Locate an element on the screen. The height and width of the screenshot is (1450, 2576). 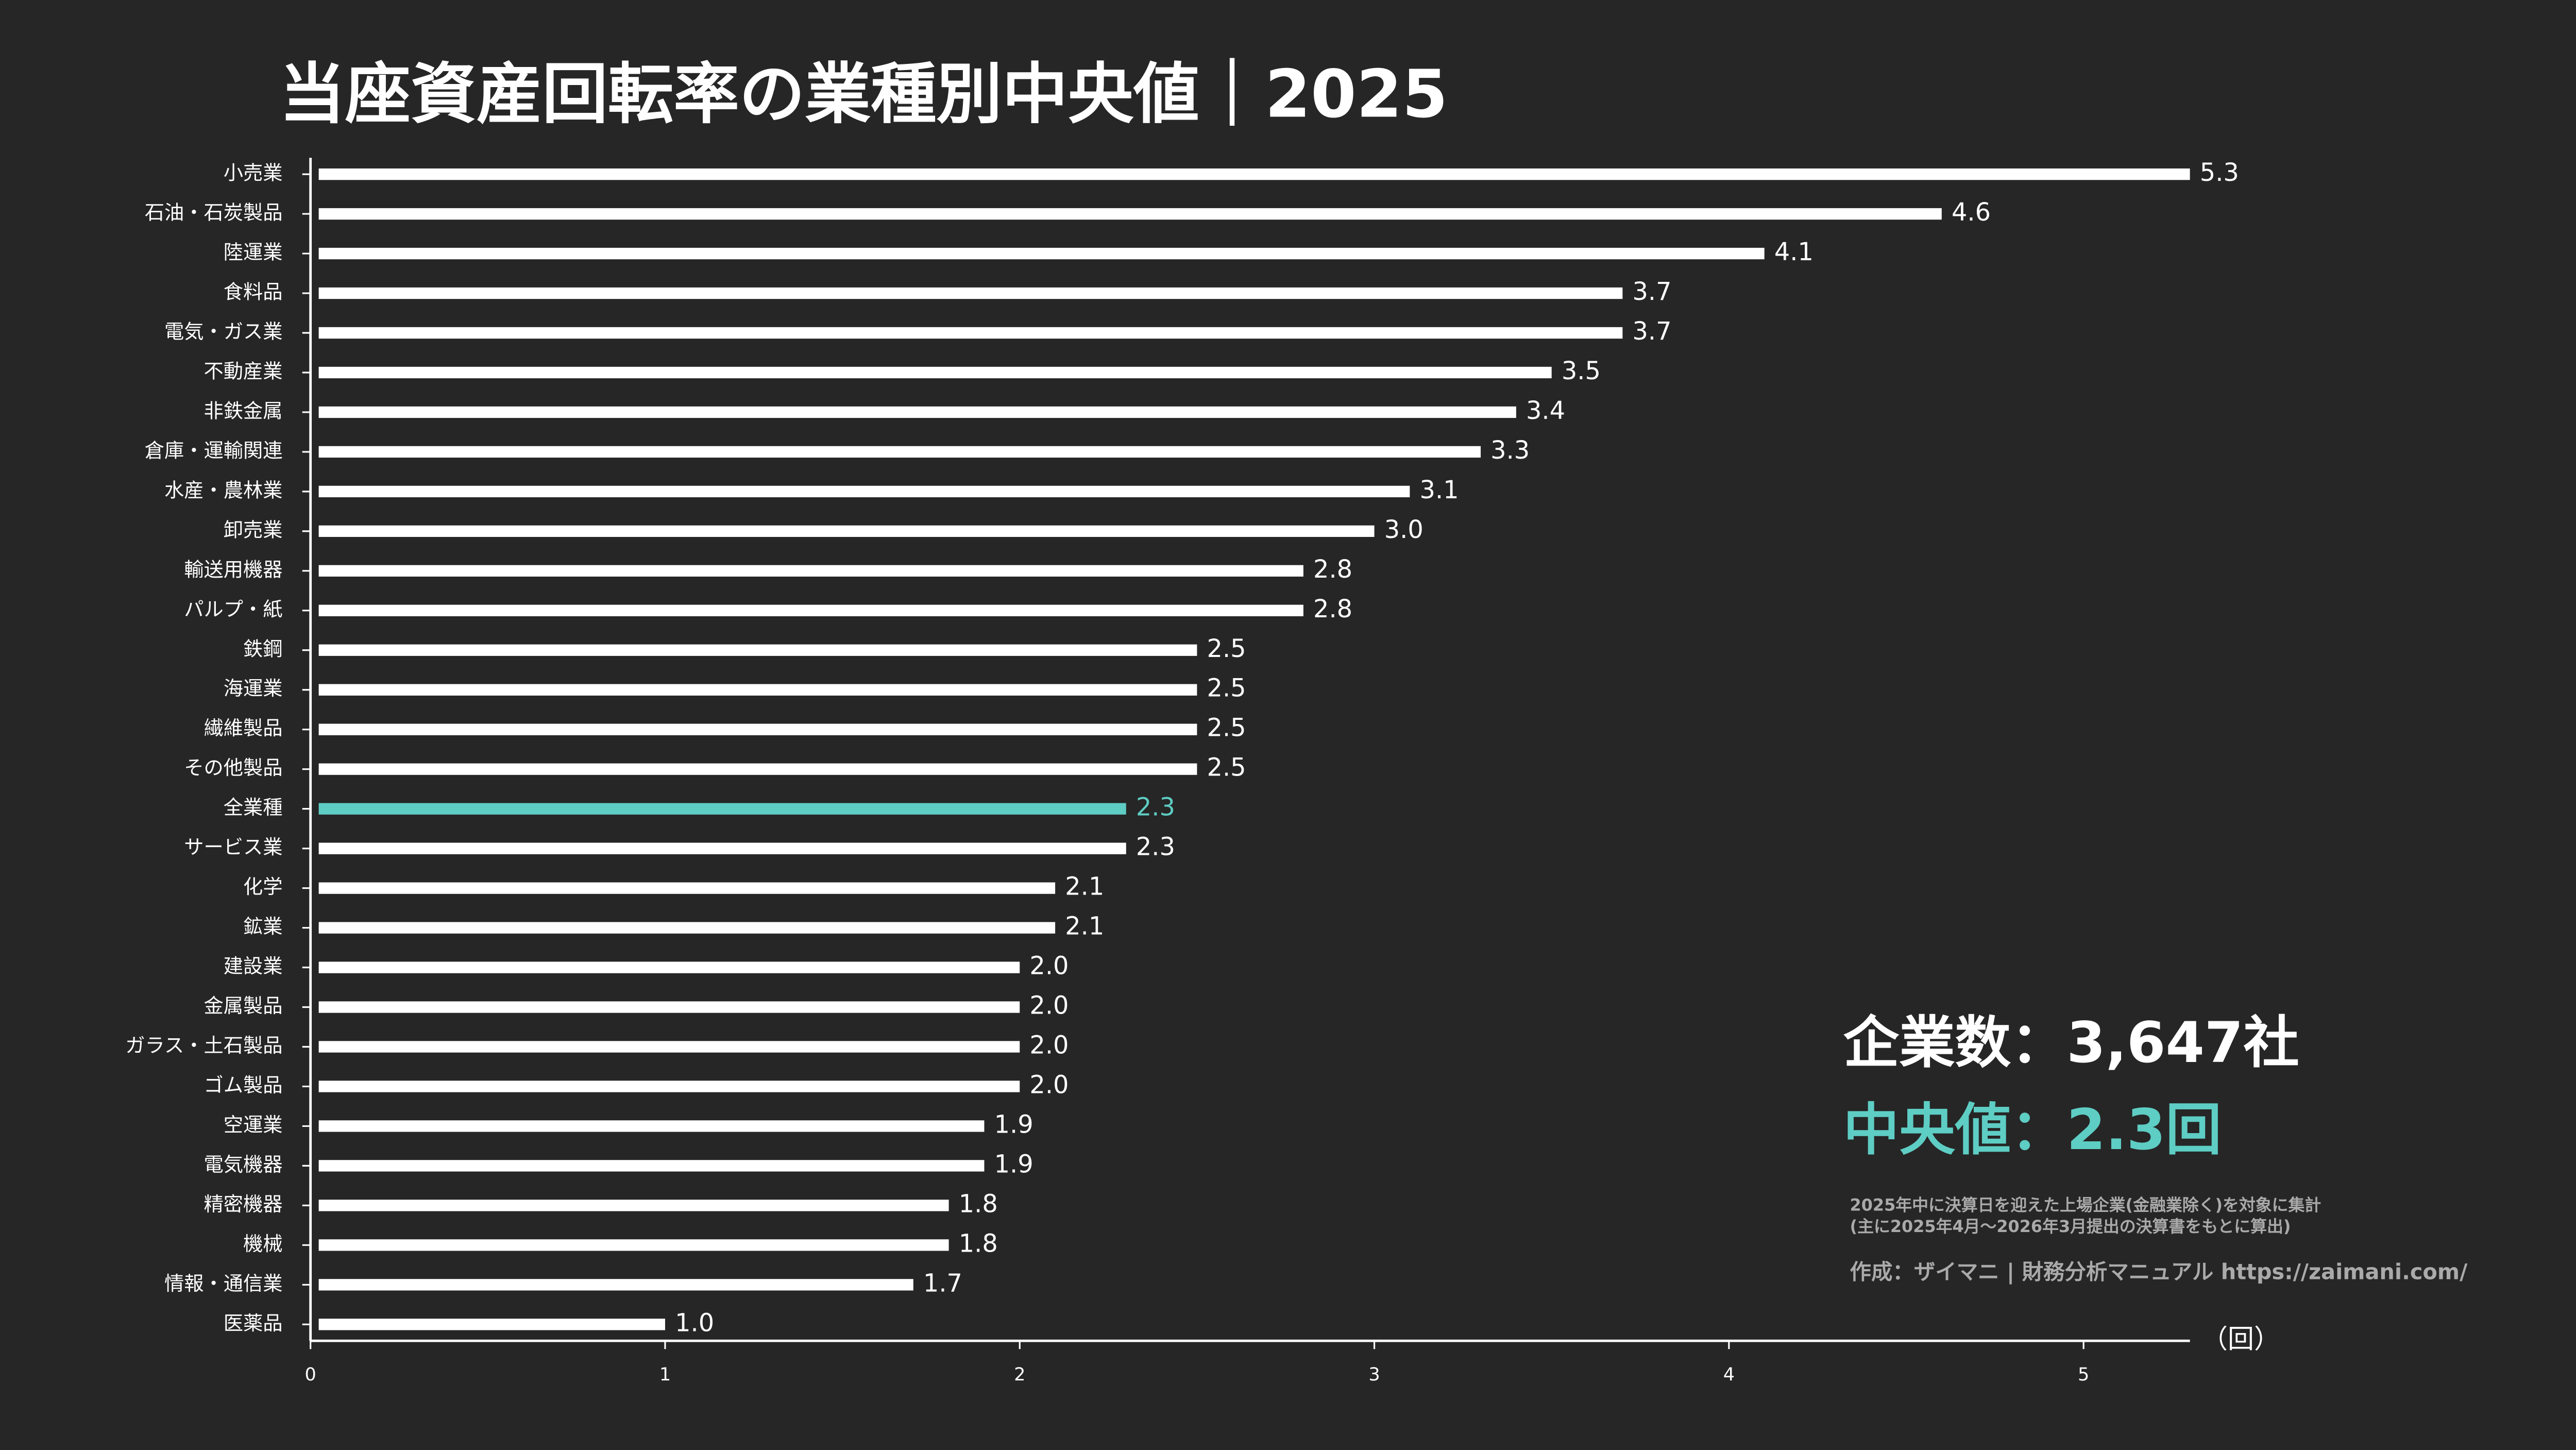
chart-title: 当座資産回転率の業種別中央値｜2025 is located at coordinates (863, 95).